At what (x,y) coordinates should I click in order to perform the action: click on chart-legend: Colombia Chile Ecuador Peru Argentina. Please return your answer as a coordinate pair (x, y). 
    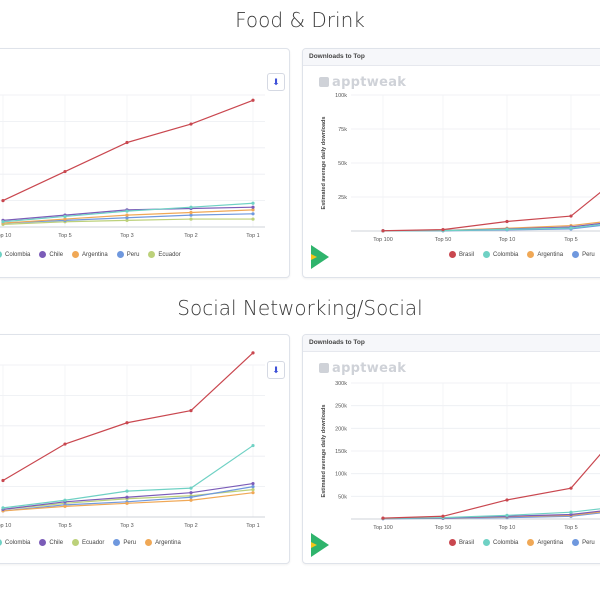
    Looking at the image, I should click on (90, 542).